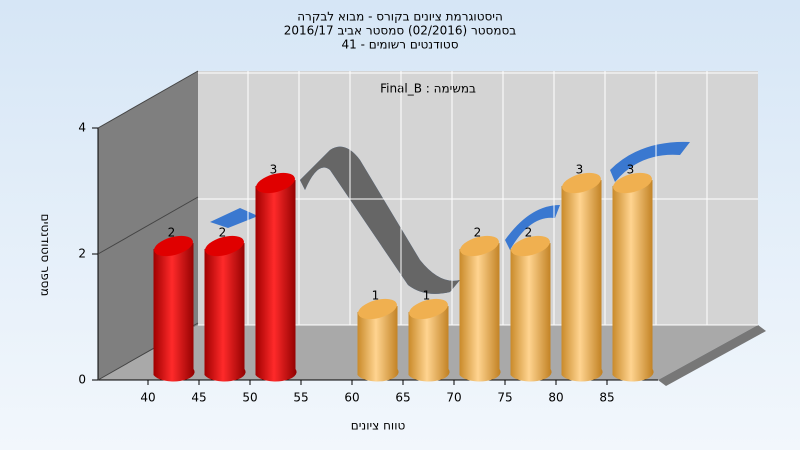  I want to click on title-line: היסטוגרמת ציונים בקורס - מבוא לבקרה, so click(400, 17).